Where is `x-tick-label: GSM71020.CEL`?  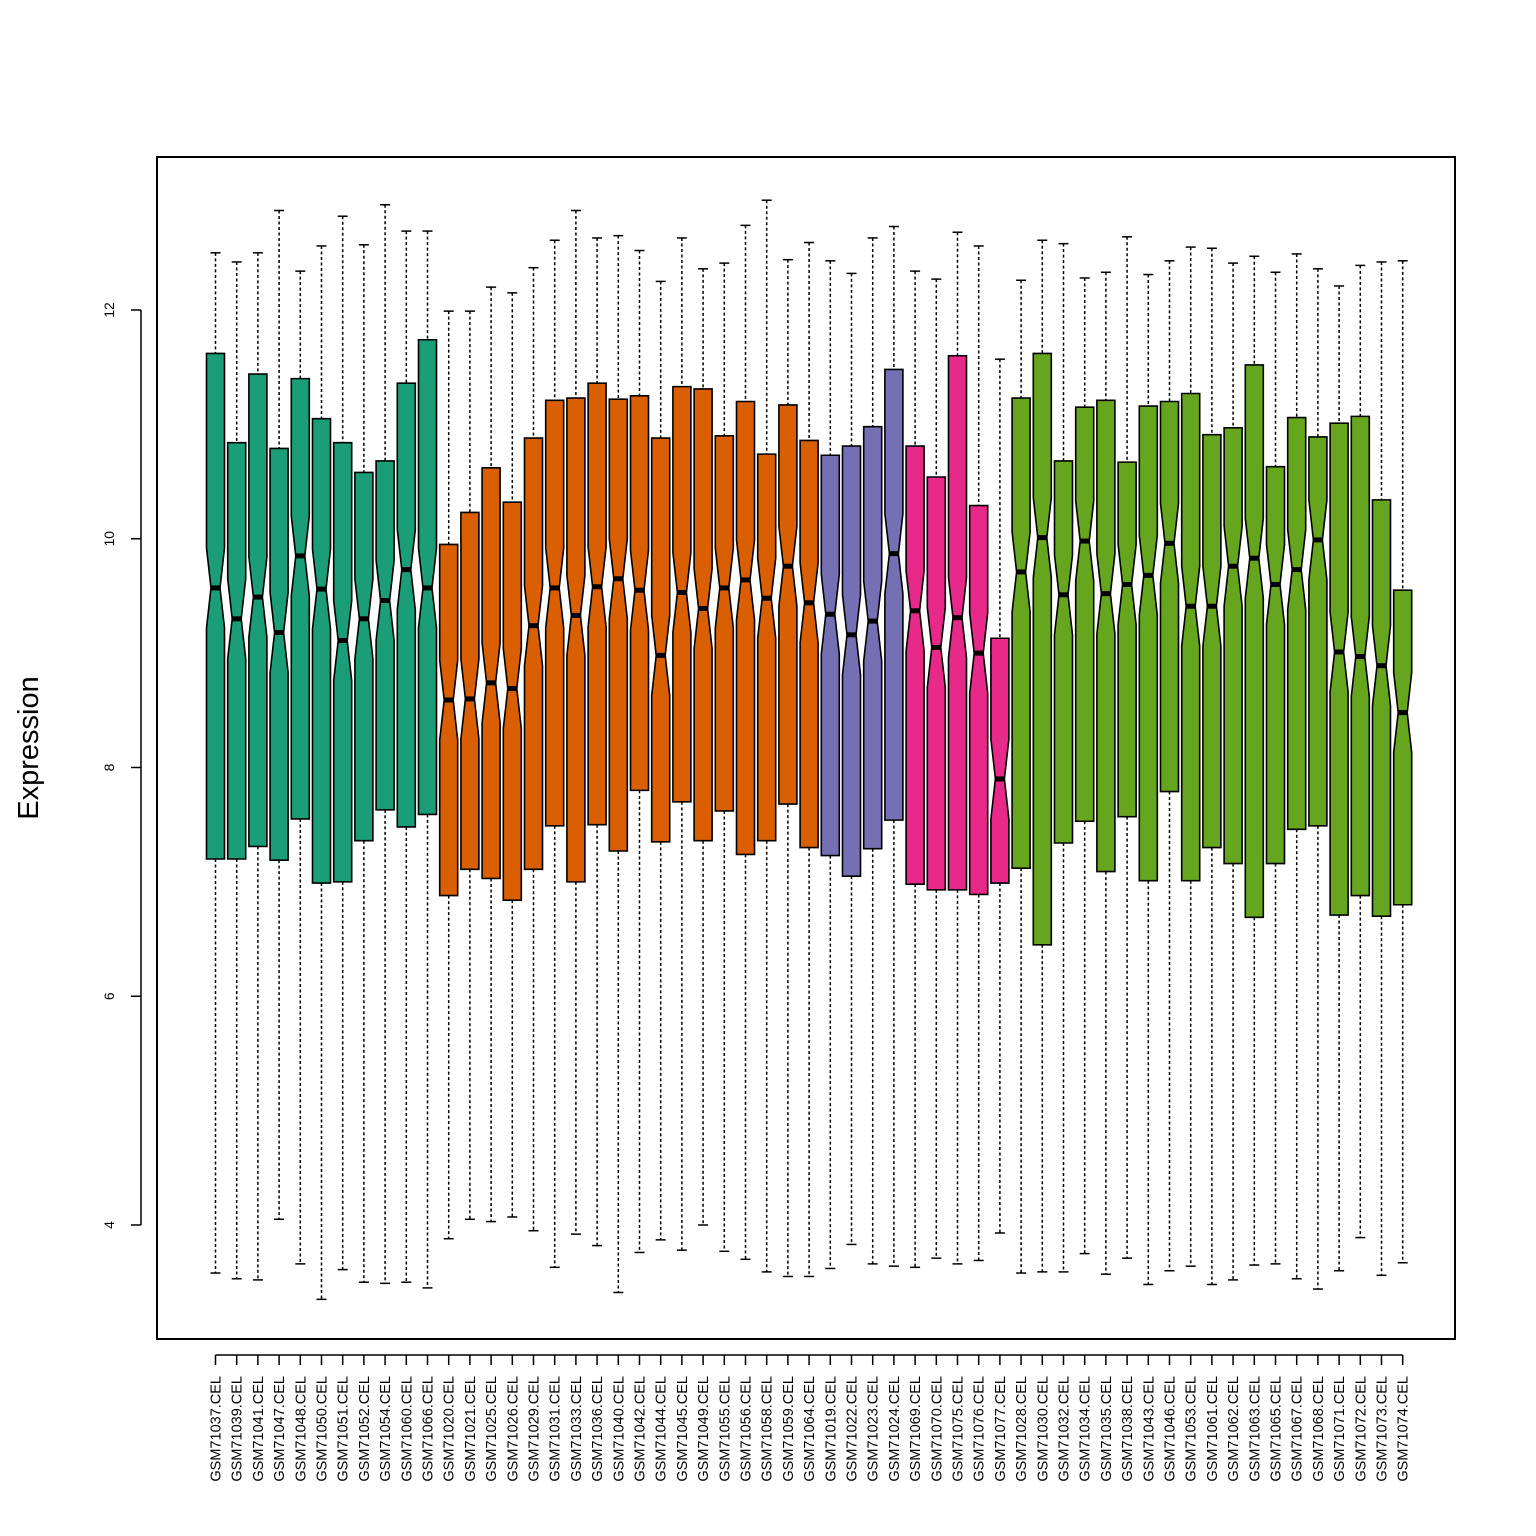
x-tick-label: GSM71020.CEL is located at coordinates (450, 1429).